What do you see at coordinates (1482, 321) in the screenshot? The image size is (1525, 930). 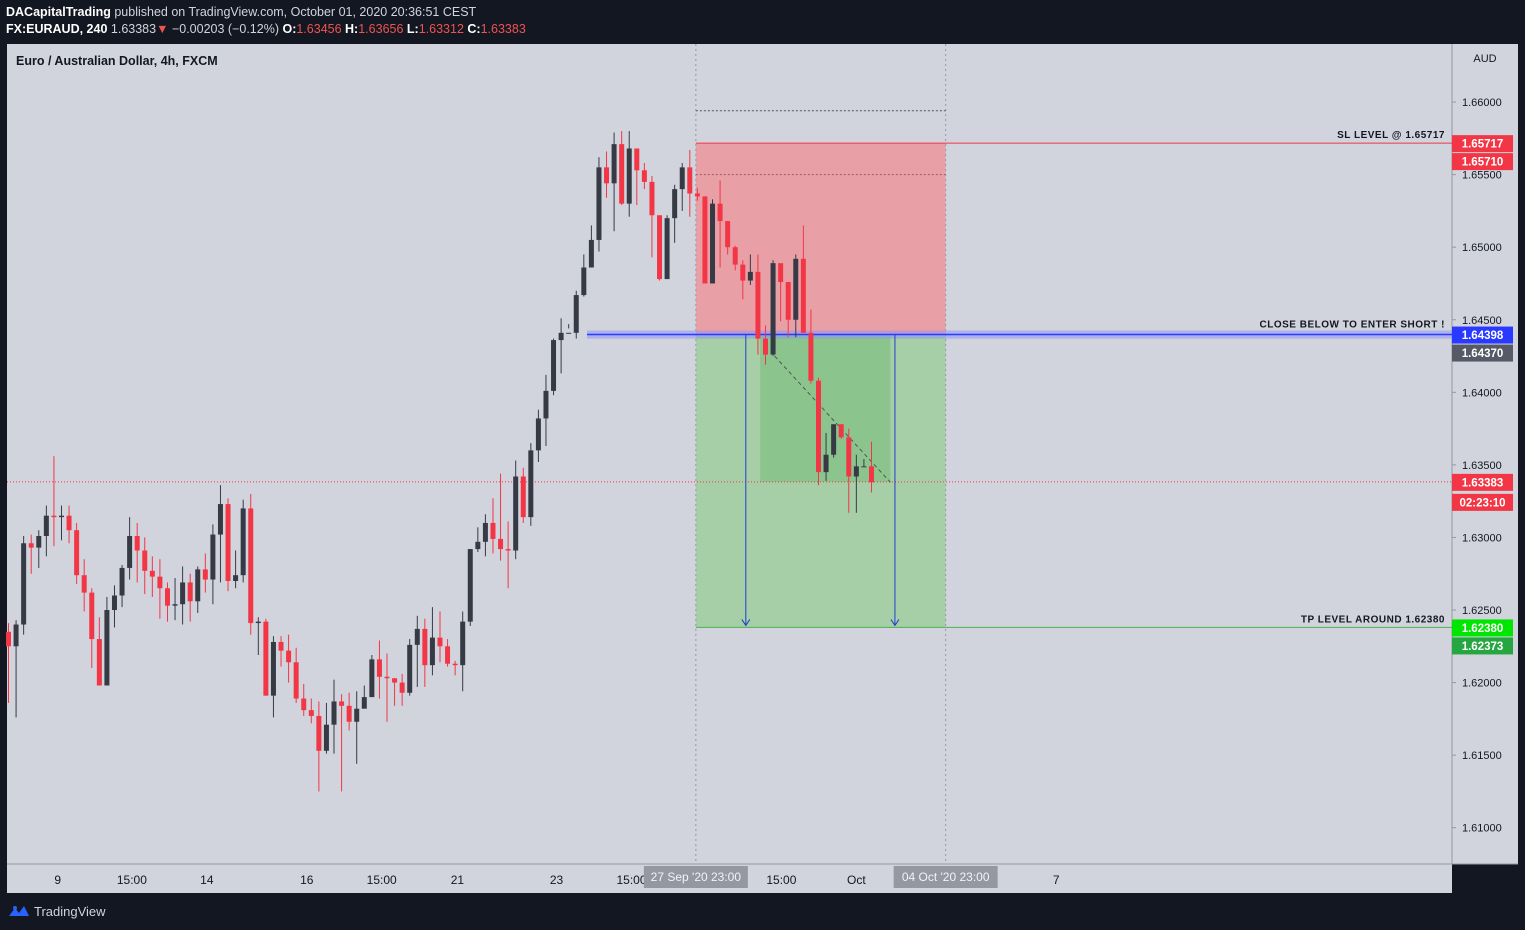 I see `y-tick-label: 1.64500` at bounding box center [1482, 321].